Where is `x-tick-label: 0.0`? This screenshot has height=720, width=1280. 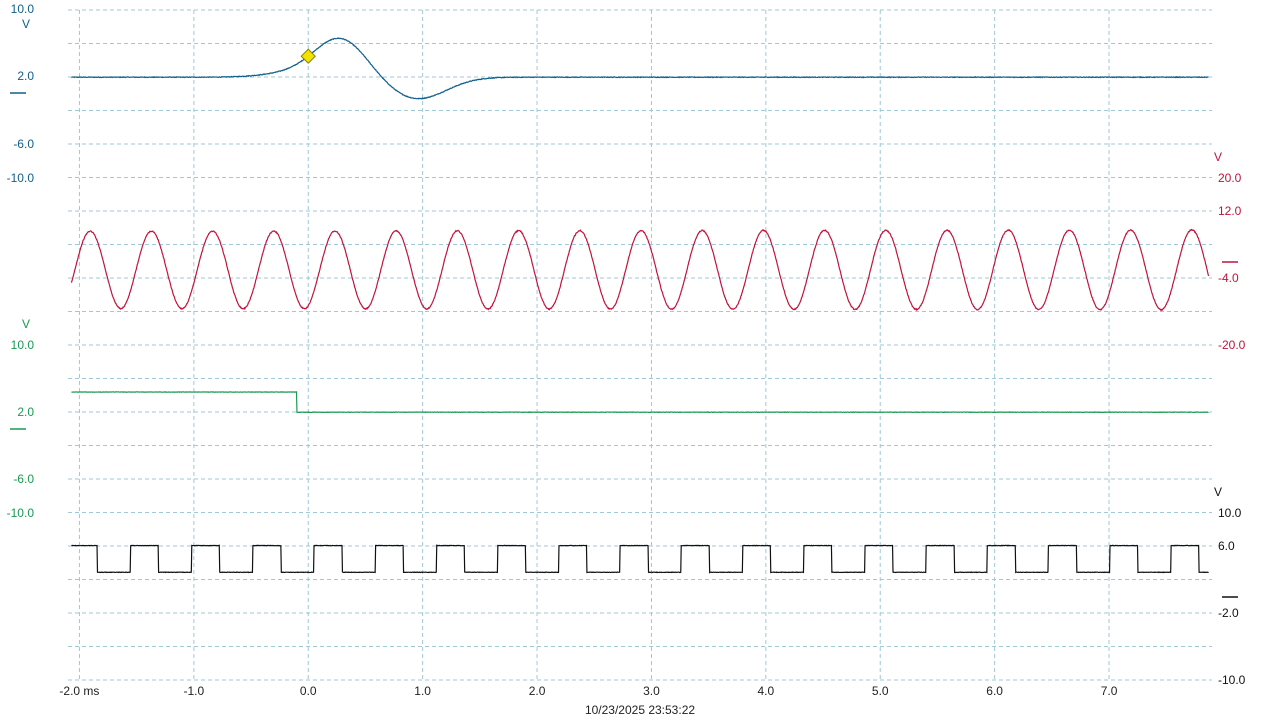
x-tick-label: 0.0 is located at coordinates (308, 691).